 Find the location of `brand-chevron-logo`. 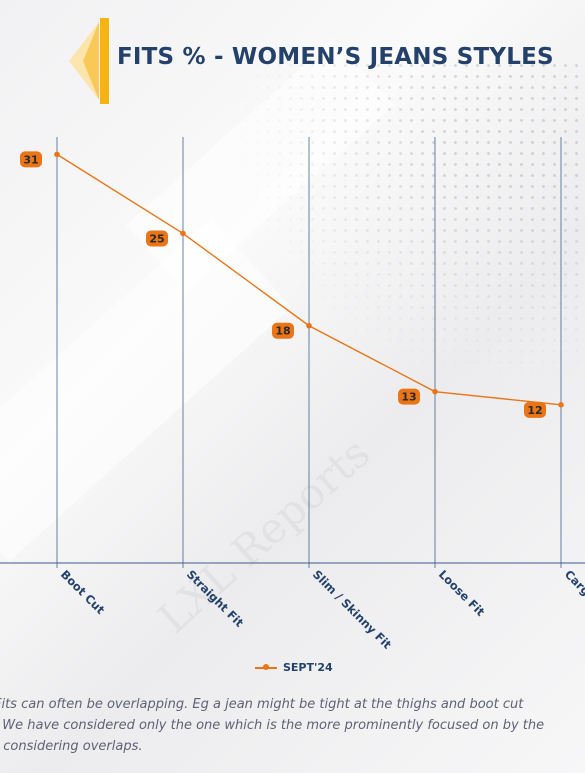

brand-chevron-logo is located at coordinates (89, 61).